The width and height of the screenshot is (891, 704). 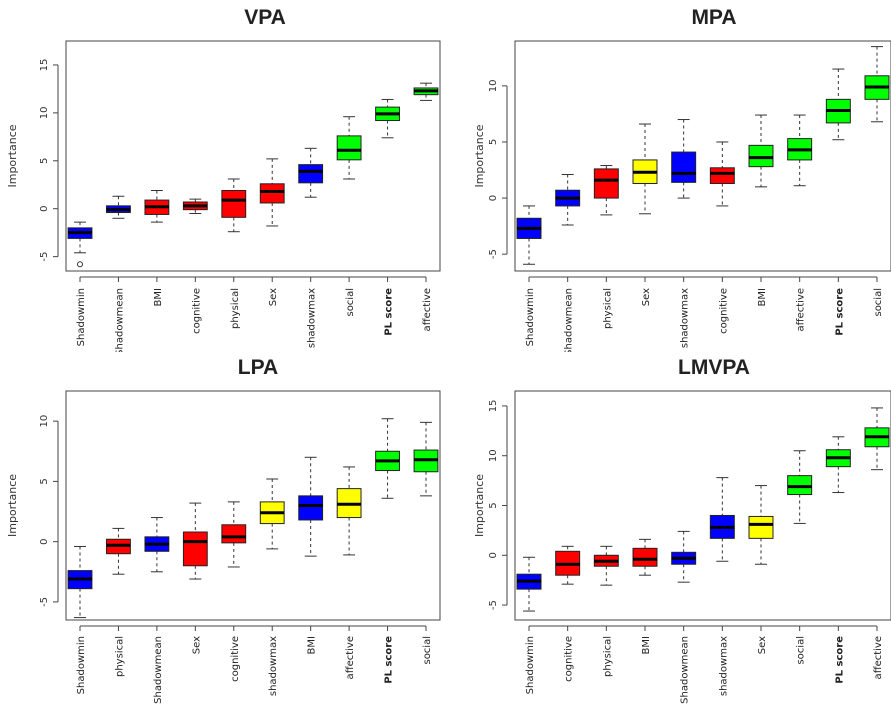 What do you see at coordinates (265, 17) in the screenshot?
I see `chart-title: VPA` at bounding box center [265, 17].